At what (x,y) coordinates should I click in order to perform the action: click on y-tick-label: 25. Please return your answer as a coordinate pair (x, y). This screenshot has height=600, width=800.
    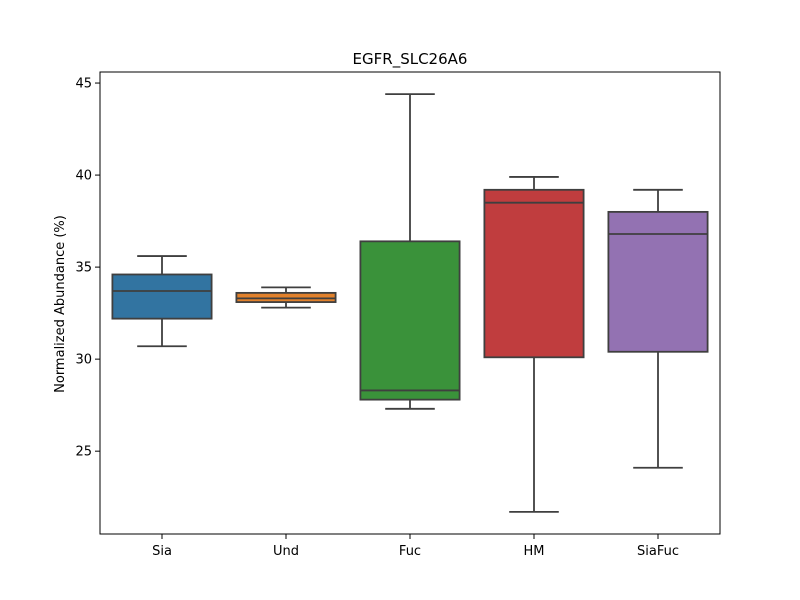
    Looking at the image, I should click on (83, 452).